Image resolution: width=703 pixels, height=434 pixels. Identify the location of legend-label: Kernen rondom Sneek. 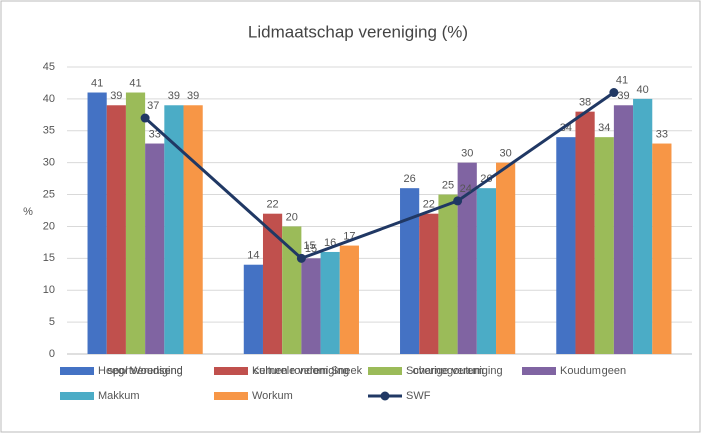
(307, 371).